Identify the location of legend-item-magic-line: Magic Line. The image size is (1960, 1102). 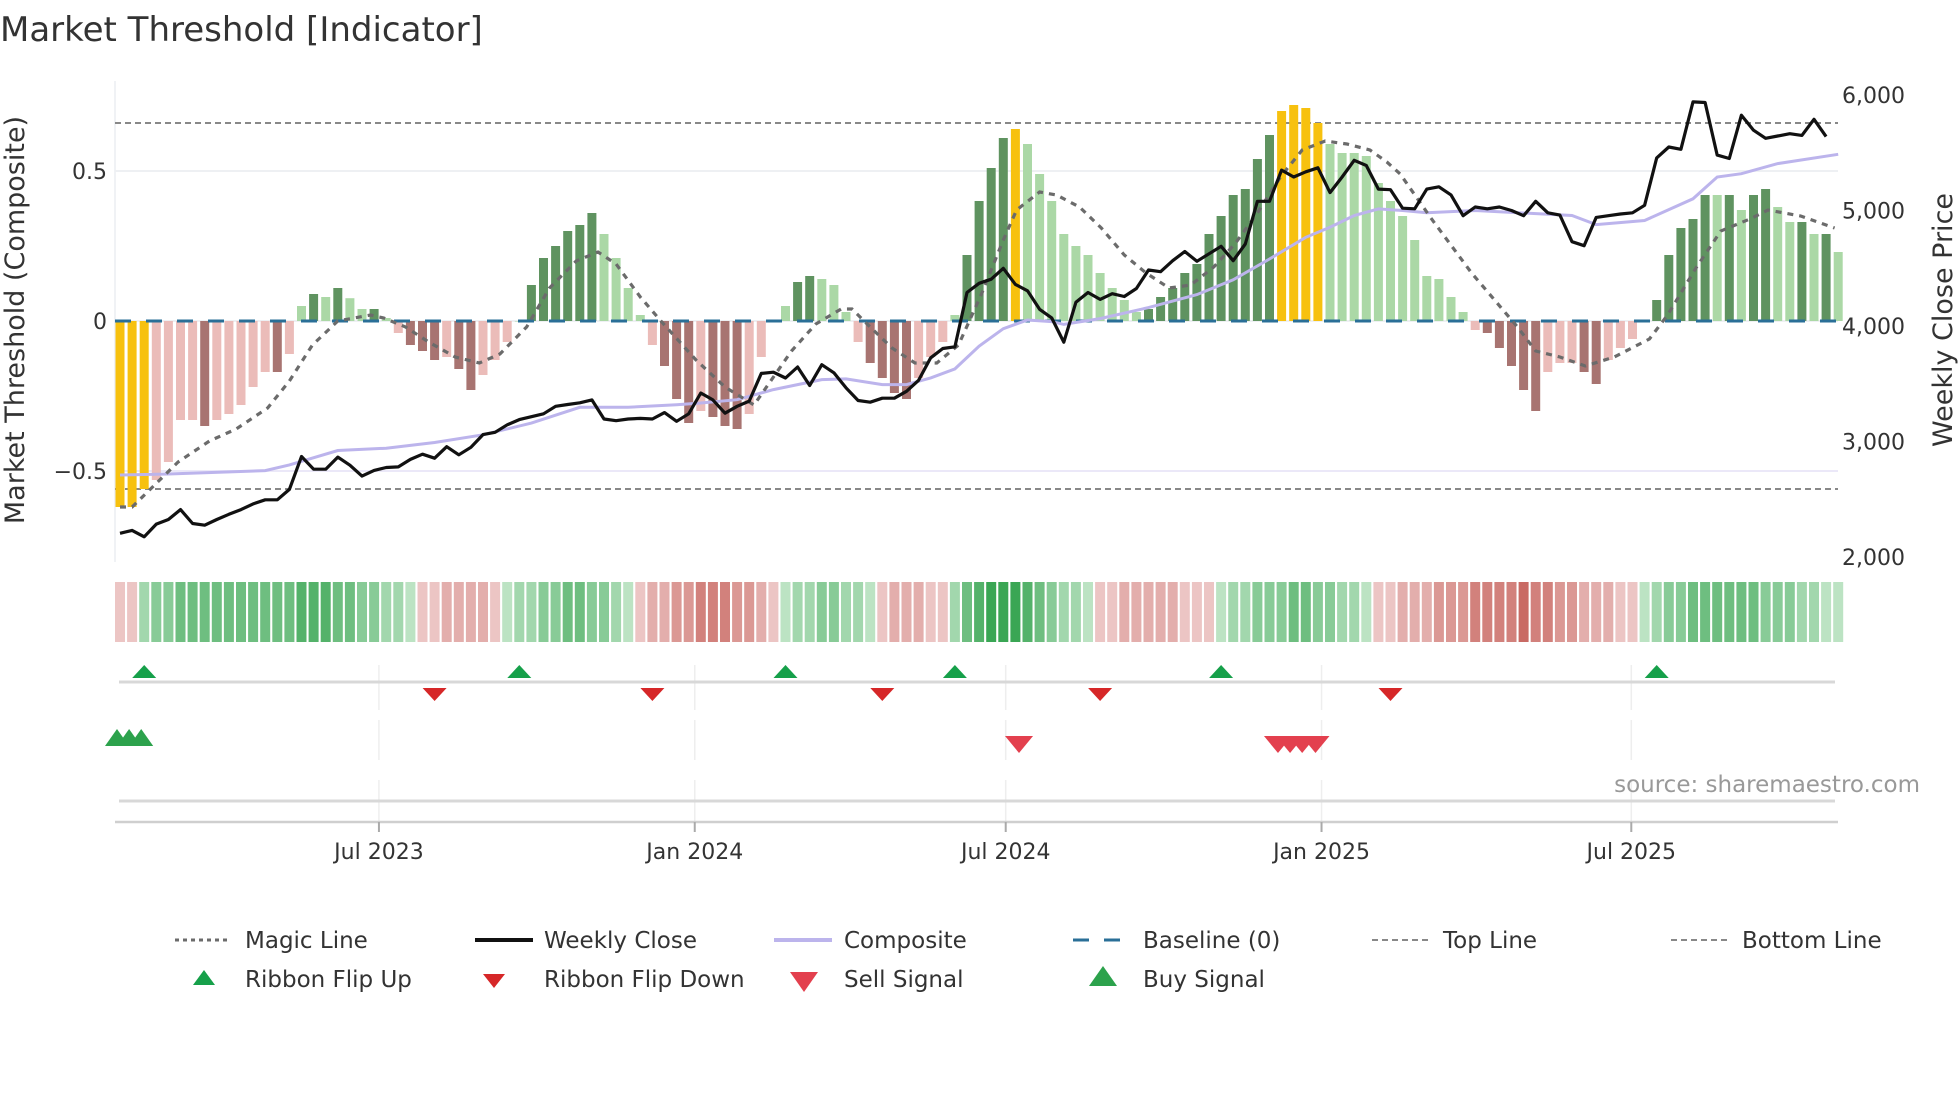
(271, 941).